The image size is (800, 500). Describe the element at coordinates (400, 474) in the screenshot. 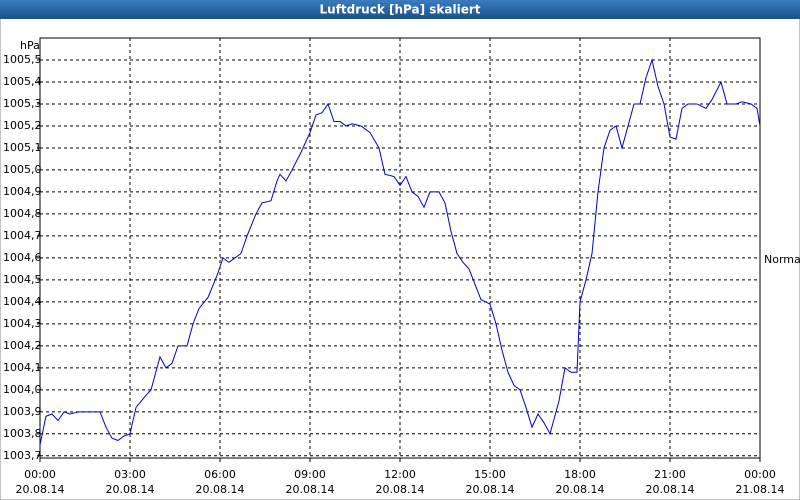

I see `x-tick-label: 12:00` at that location.